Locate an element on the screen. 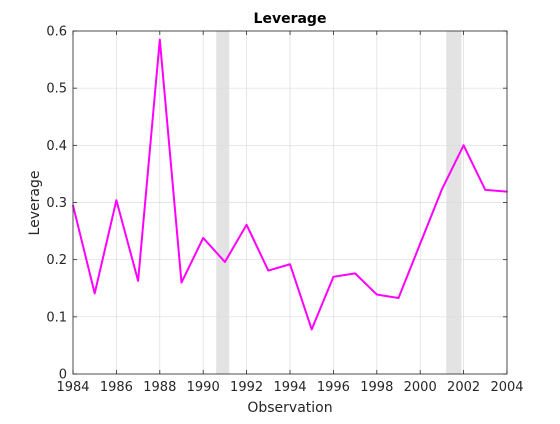 This screenshot has height=424, width=560. x-tick-label: 1986 is located at coordinates (116, 387).